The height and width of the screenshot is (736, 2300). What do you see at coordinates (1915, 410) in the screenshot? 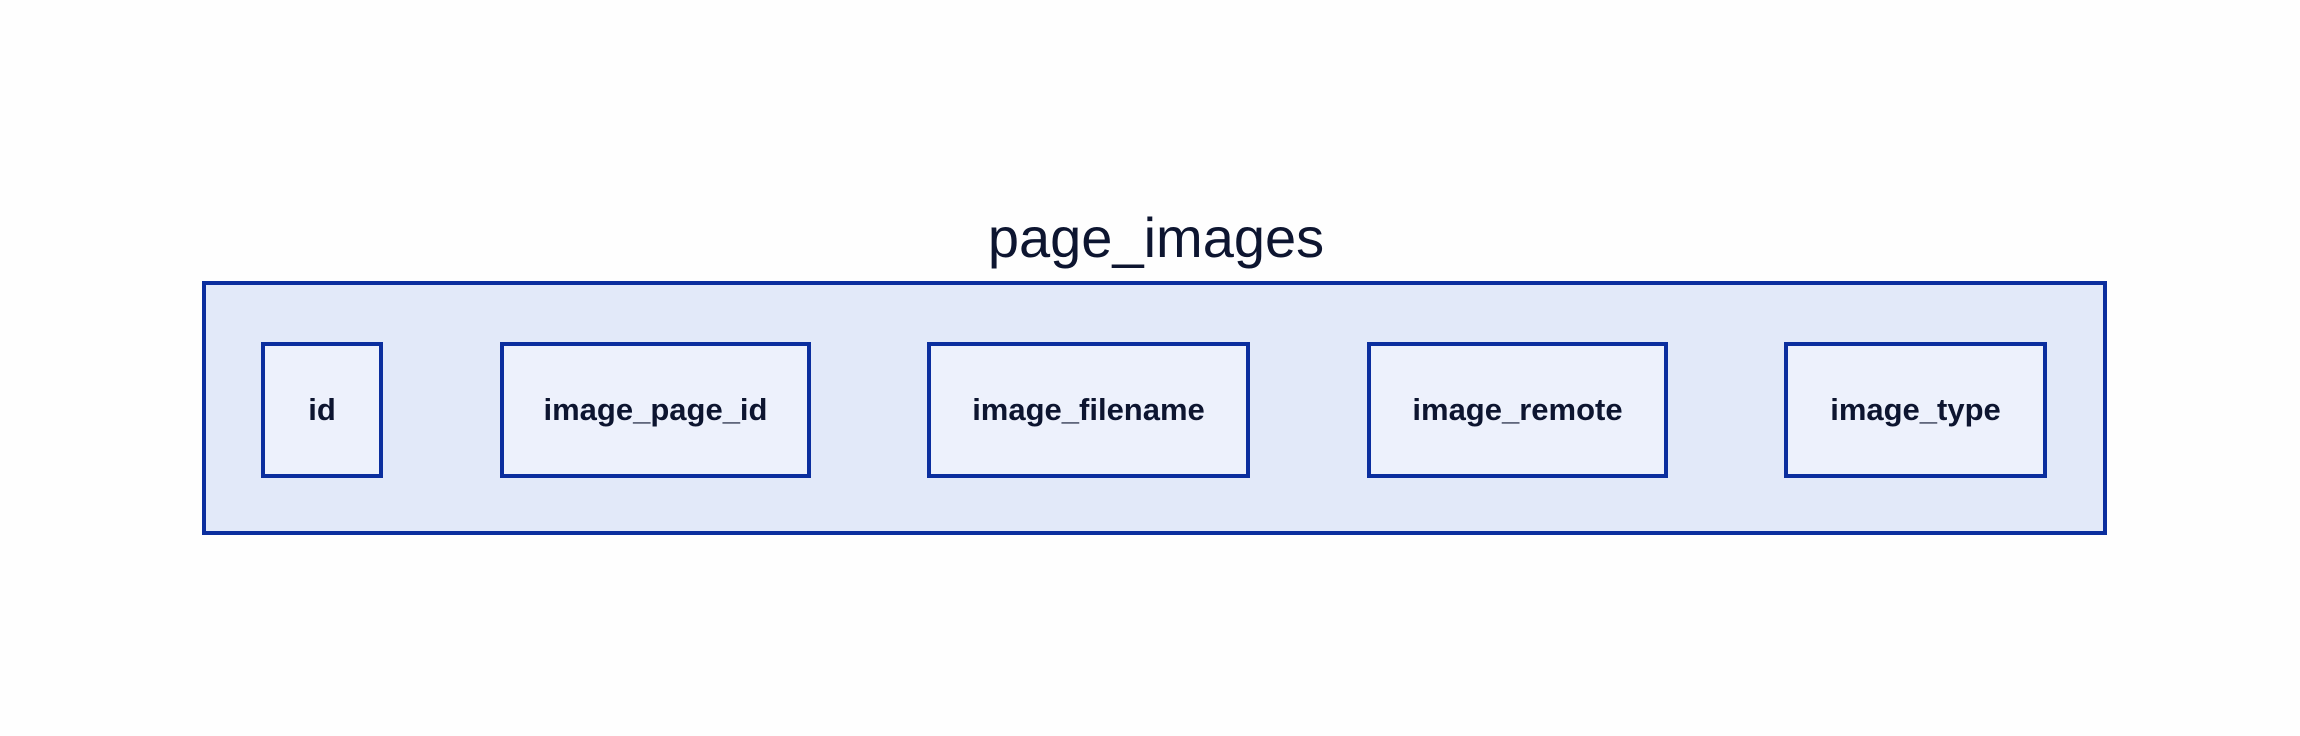
I see `field-image-type: image_type` at bounding box center [1915, 410].